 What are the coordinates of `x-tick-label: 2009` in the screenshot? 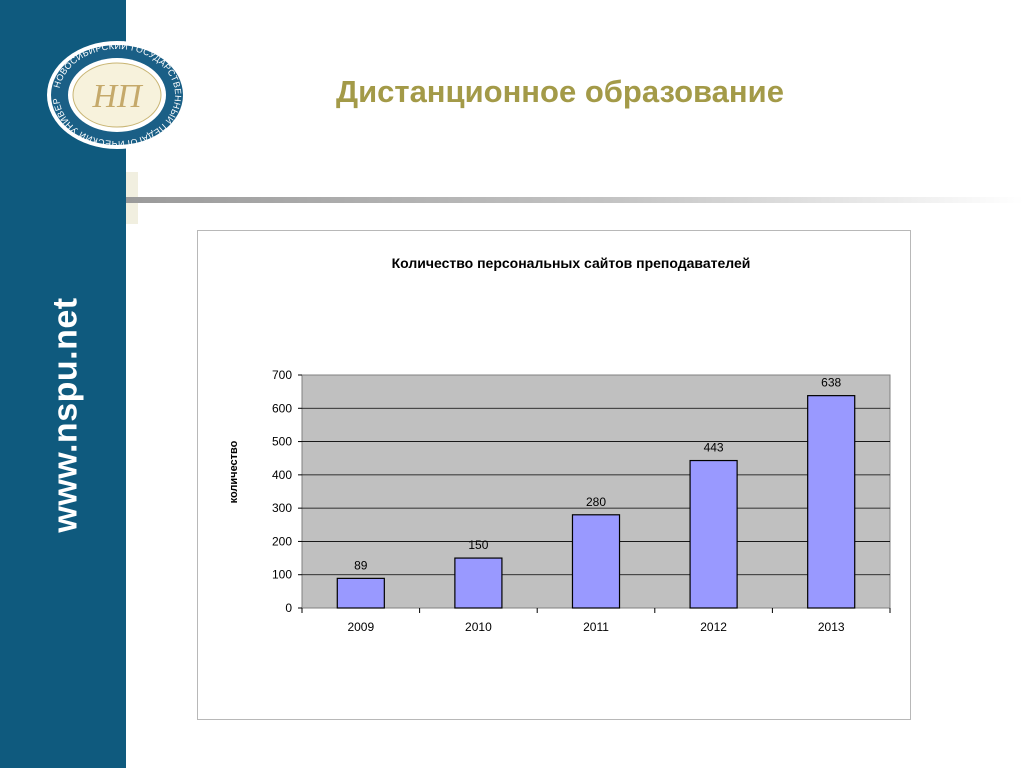 It's located at (360, 627).